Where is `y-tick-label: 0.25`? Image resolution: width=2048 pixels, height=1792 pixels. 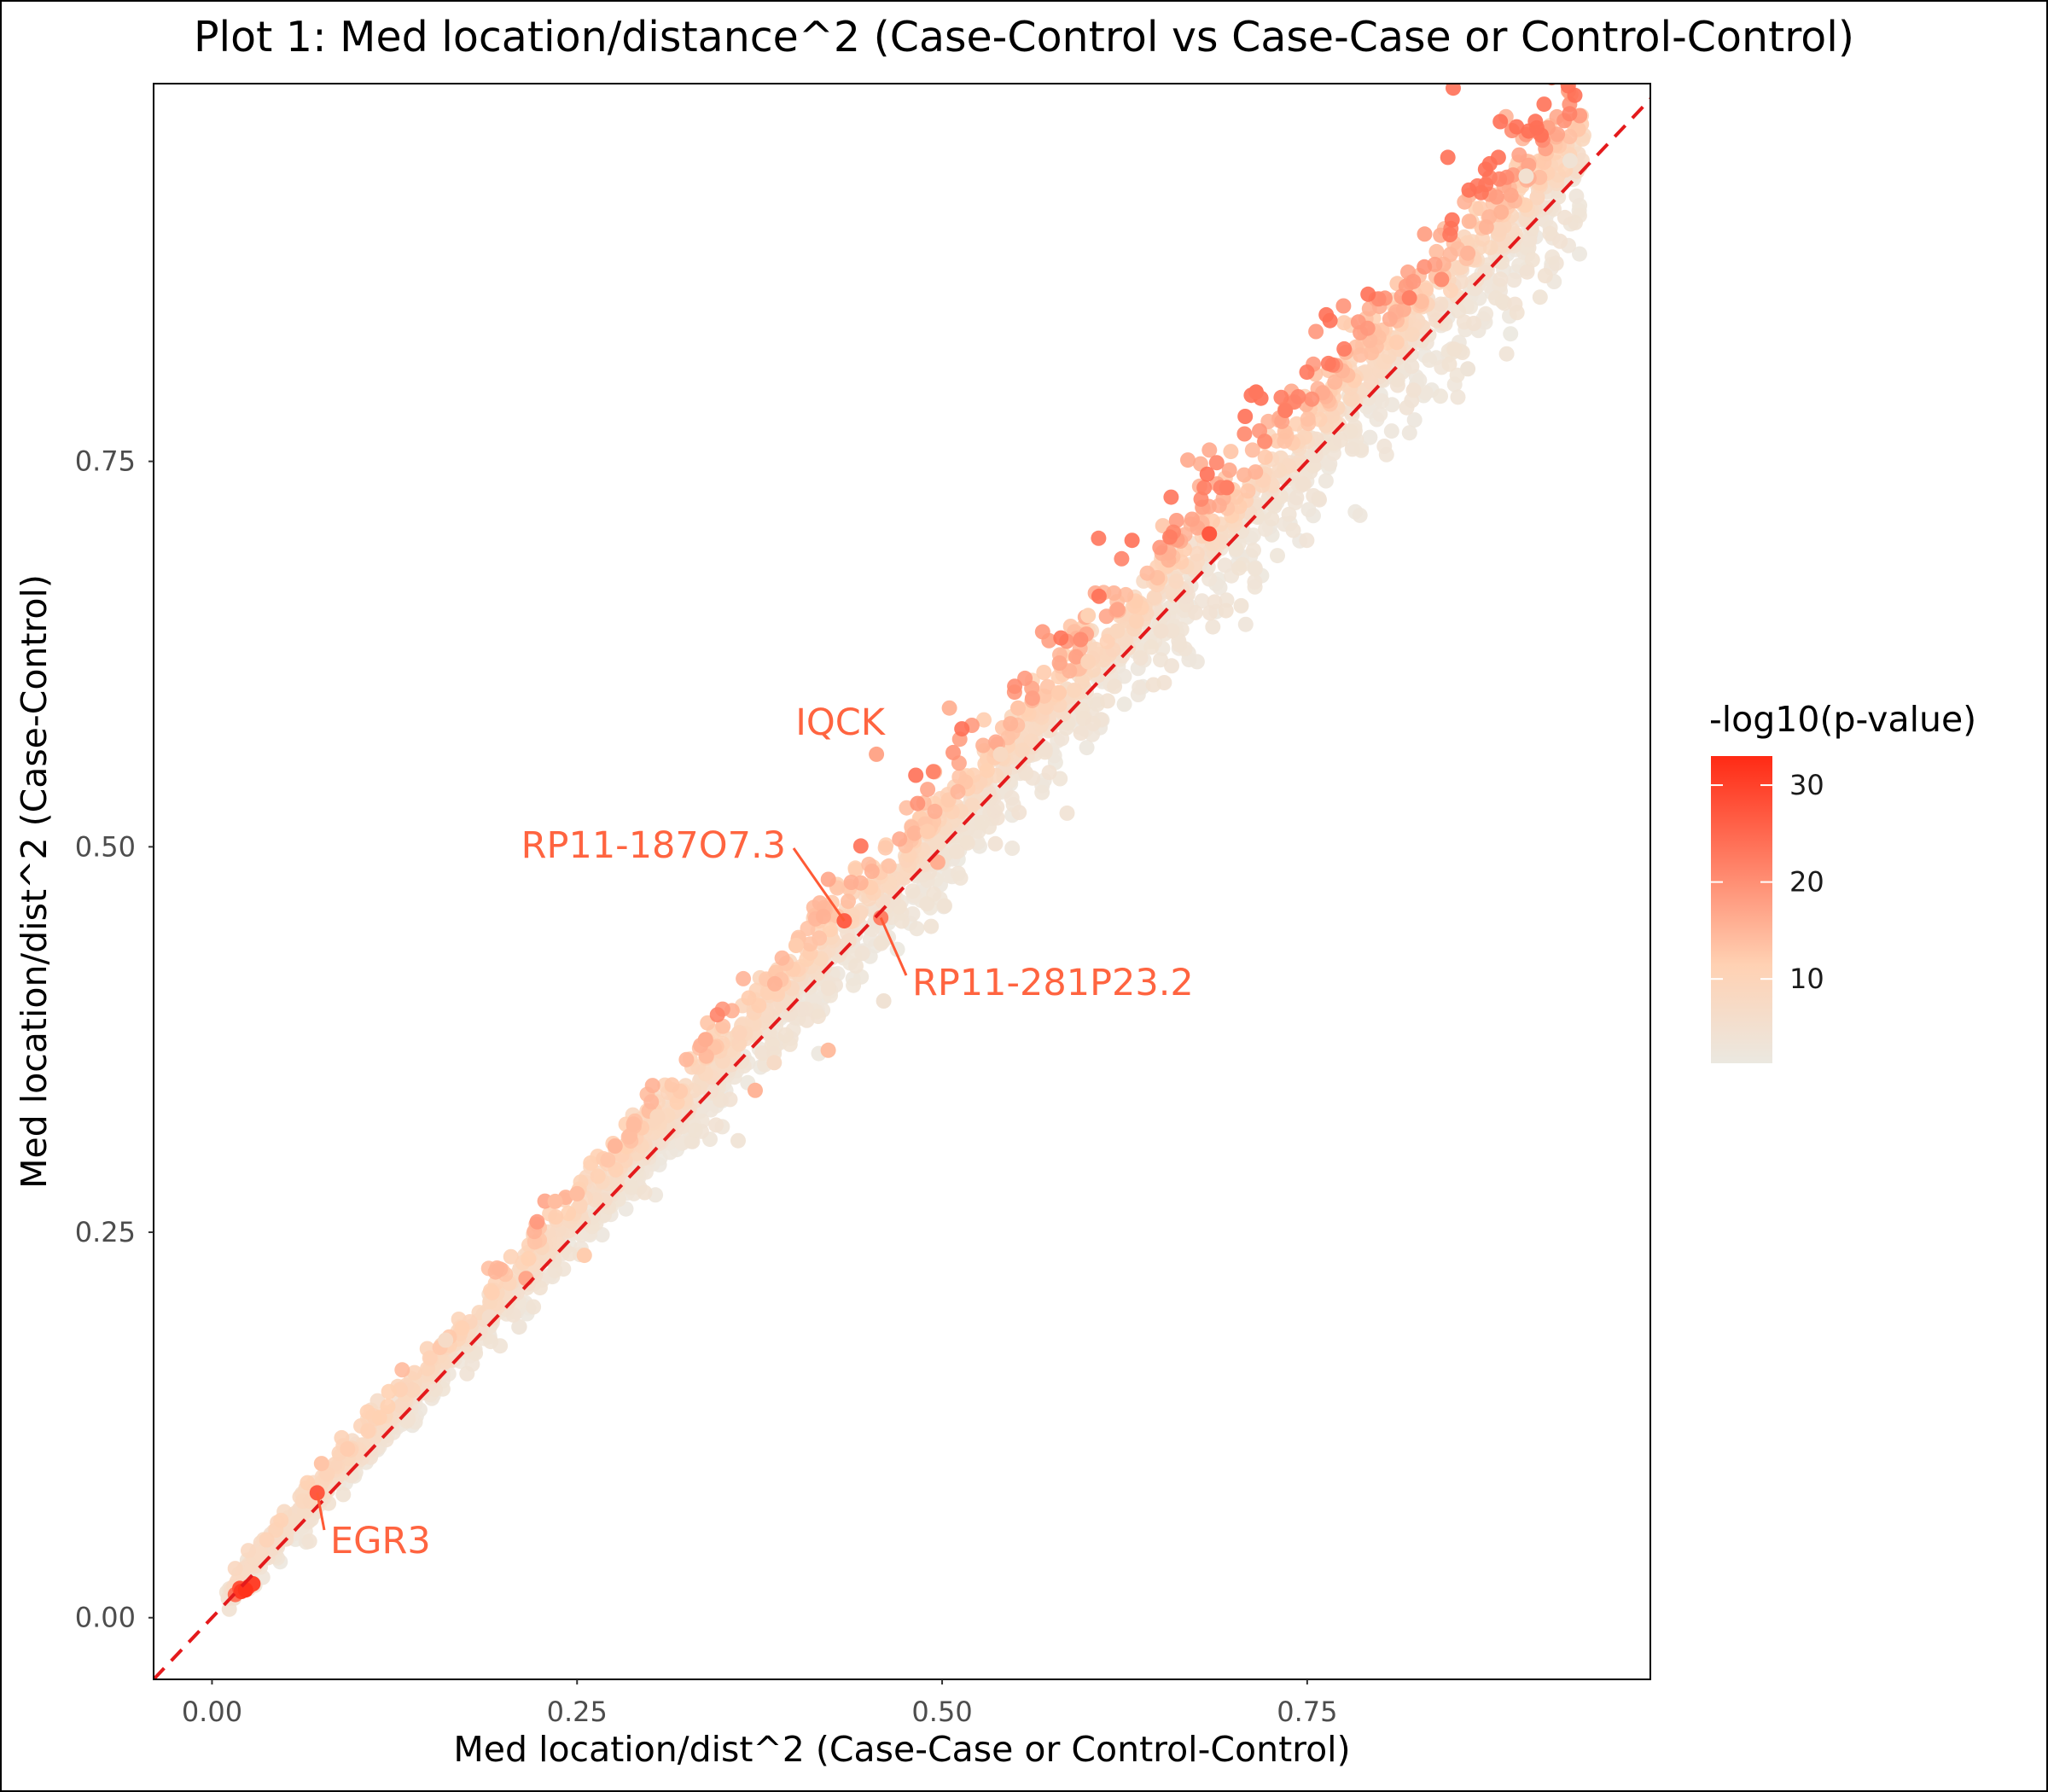 y-tick-label: 0.25 is located at coordinates (105, 1232).